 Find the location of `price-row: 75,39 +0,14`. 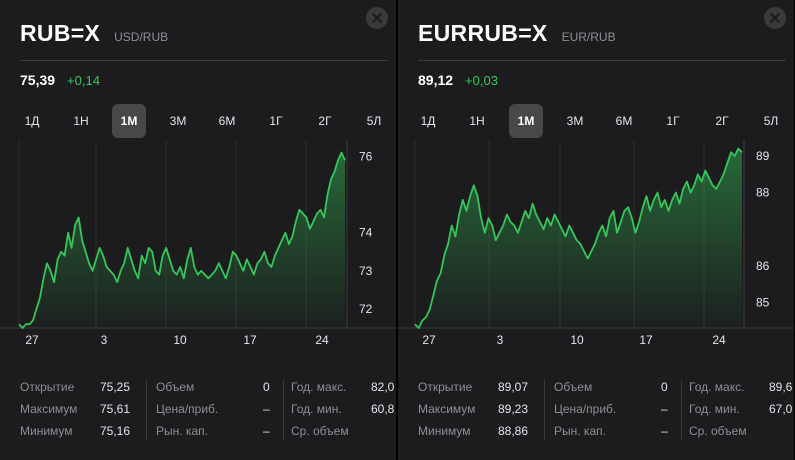

price-row: 75,39 +0,14 is located at coordinates (60, 80).